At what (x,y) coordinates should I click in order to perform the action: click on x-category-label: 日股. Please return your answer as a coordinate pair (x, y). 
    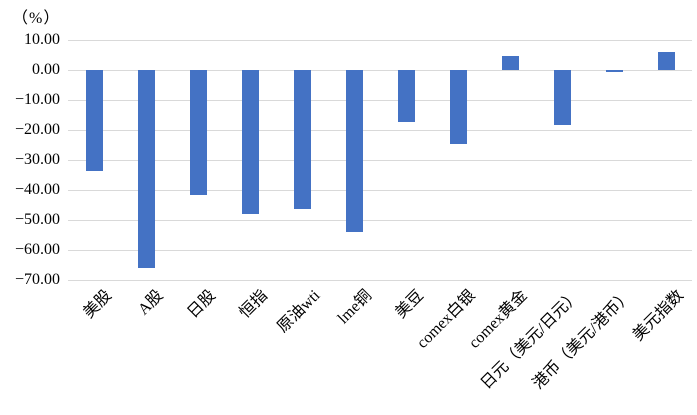
    Looking at the image, I should click on (202, 304).